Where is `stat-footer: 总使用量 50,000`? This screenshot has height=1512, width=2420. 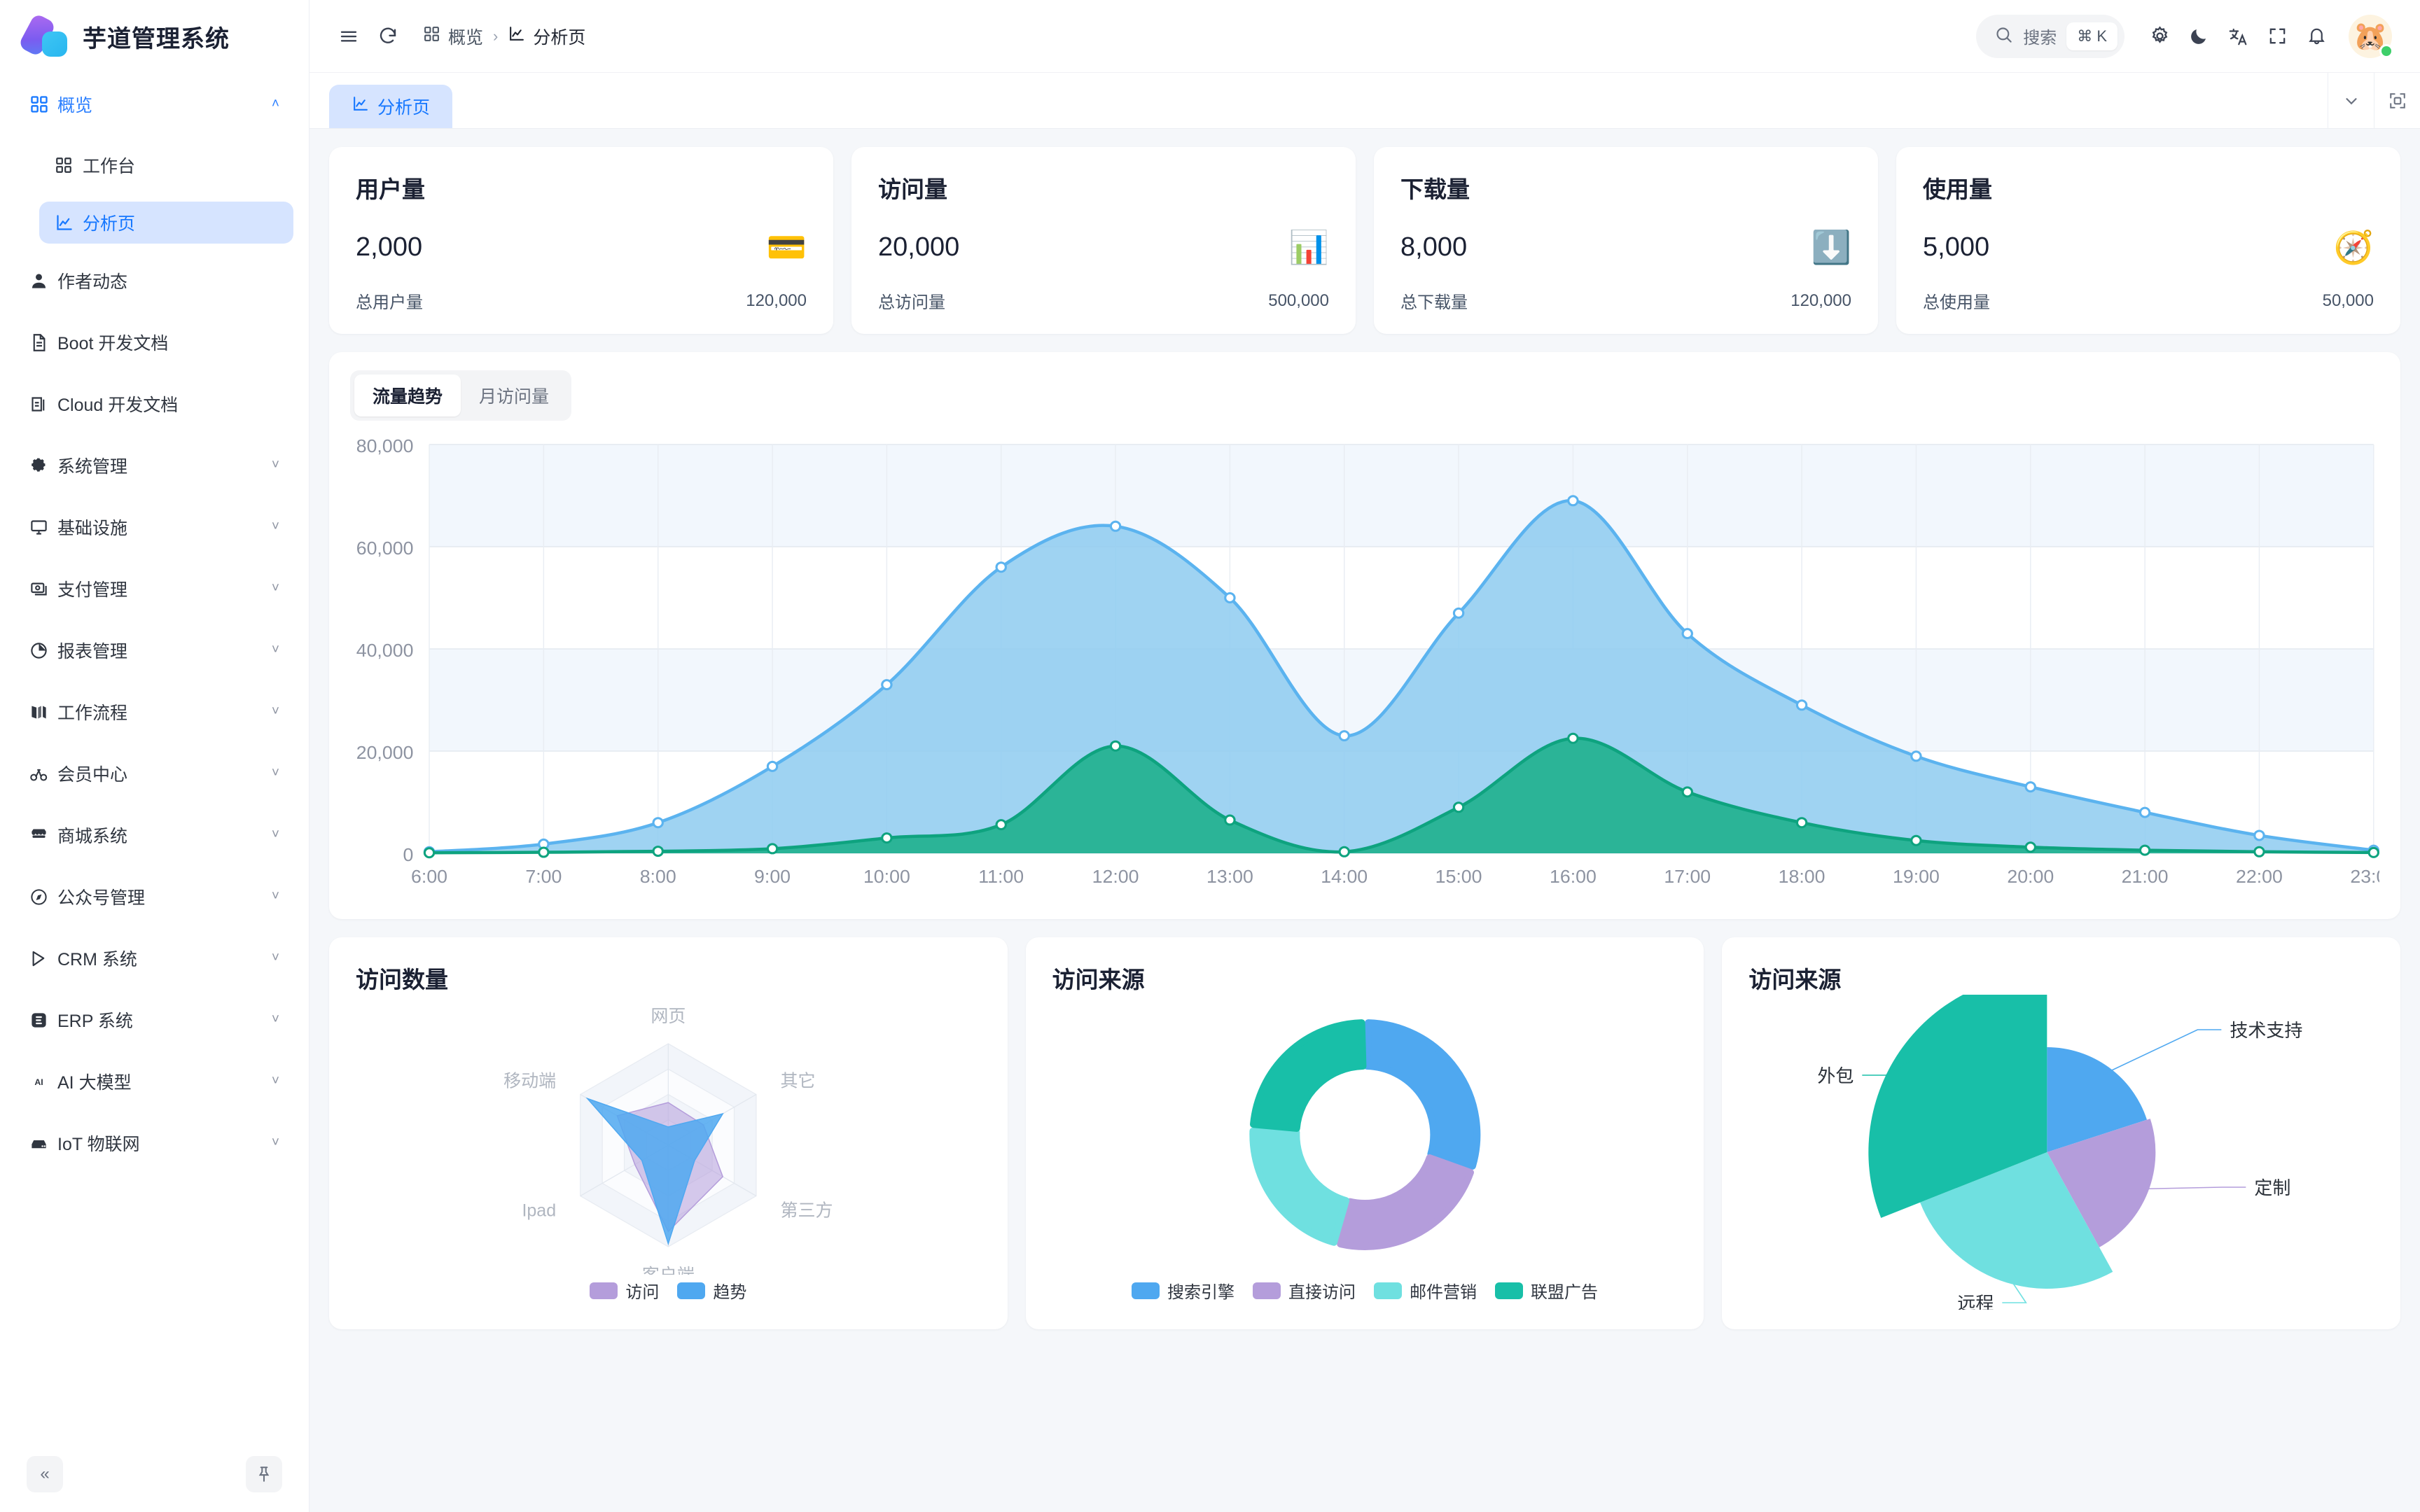
stat-footer: 总使用量 50,000 is located at coordinates (2148, 300).